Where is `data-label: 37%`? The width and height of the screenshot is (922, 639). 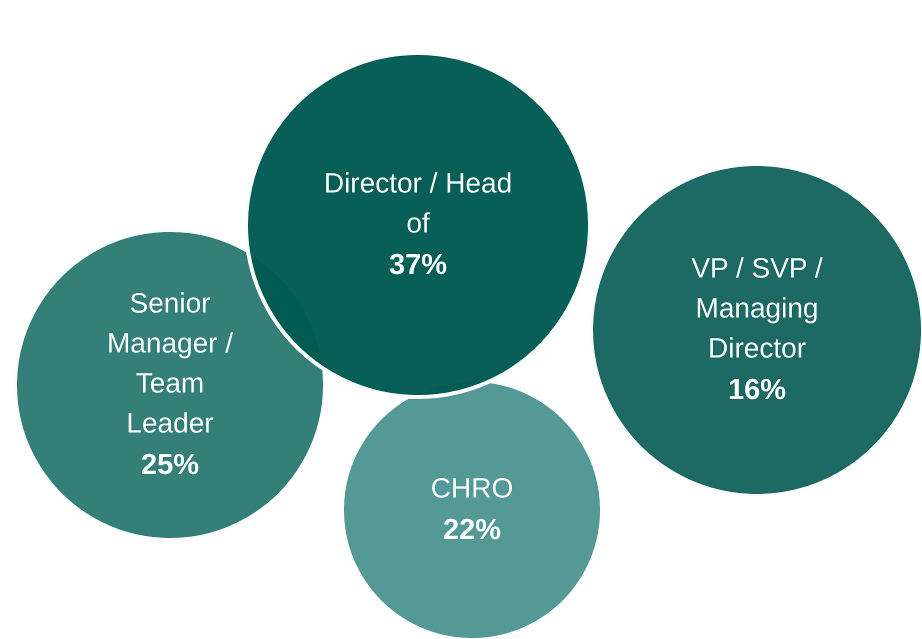
data-label: 37% is located at coordinates (418, 265).